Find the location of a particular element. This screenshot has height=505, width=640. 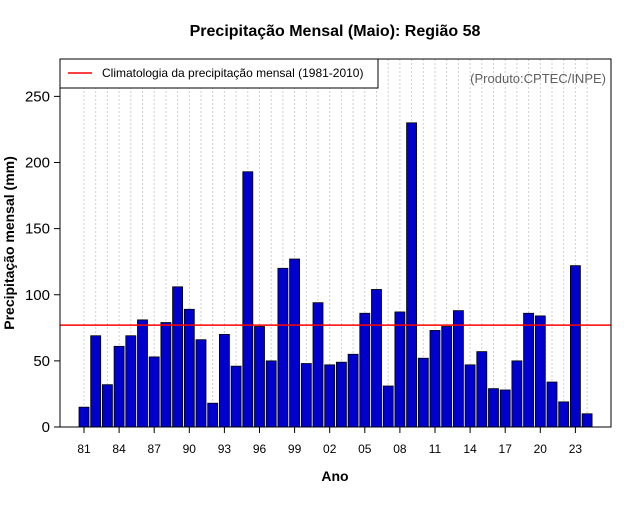

bar-2000 is located at coordinates (306, 395).